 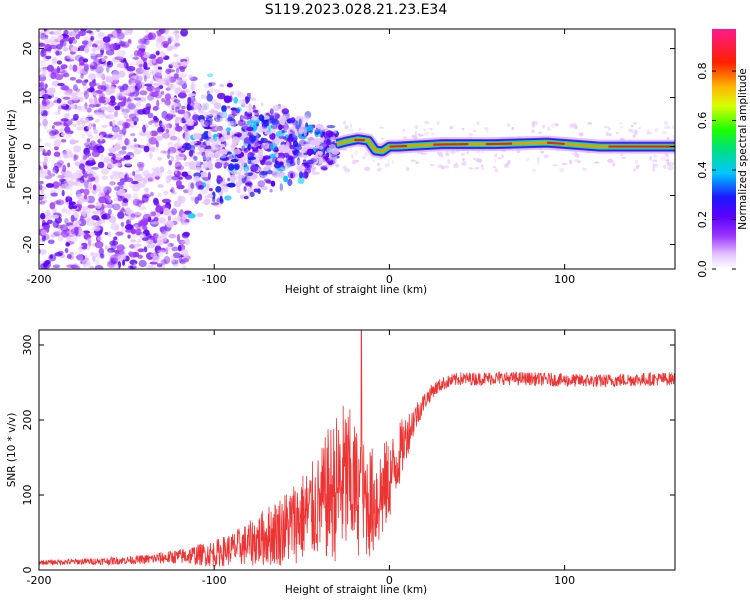 I want to click on colorbar-tick-label: 0.2, so click(x=702, y=220).